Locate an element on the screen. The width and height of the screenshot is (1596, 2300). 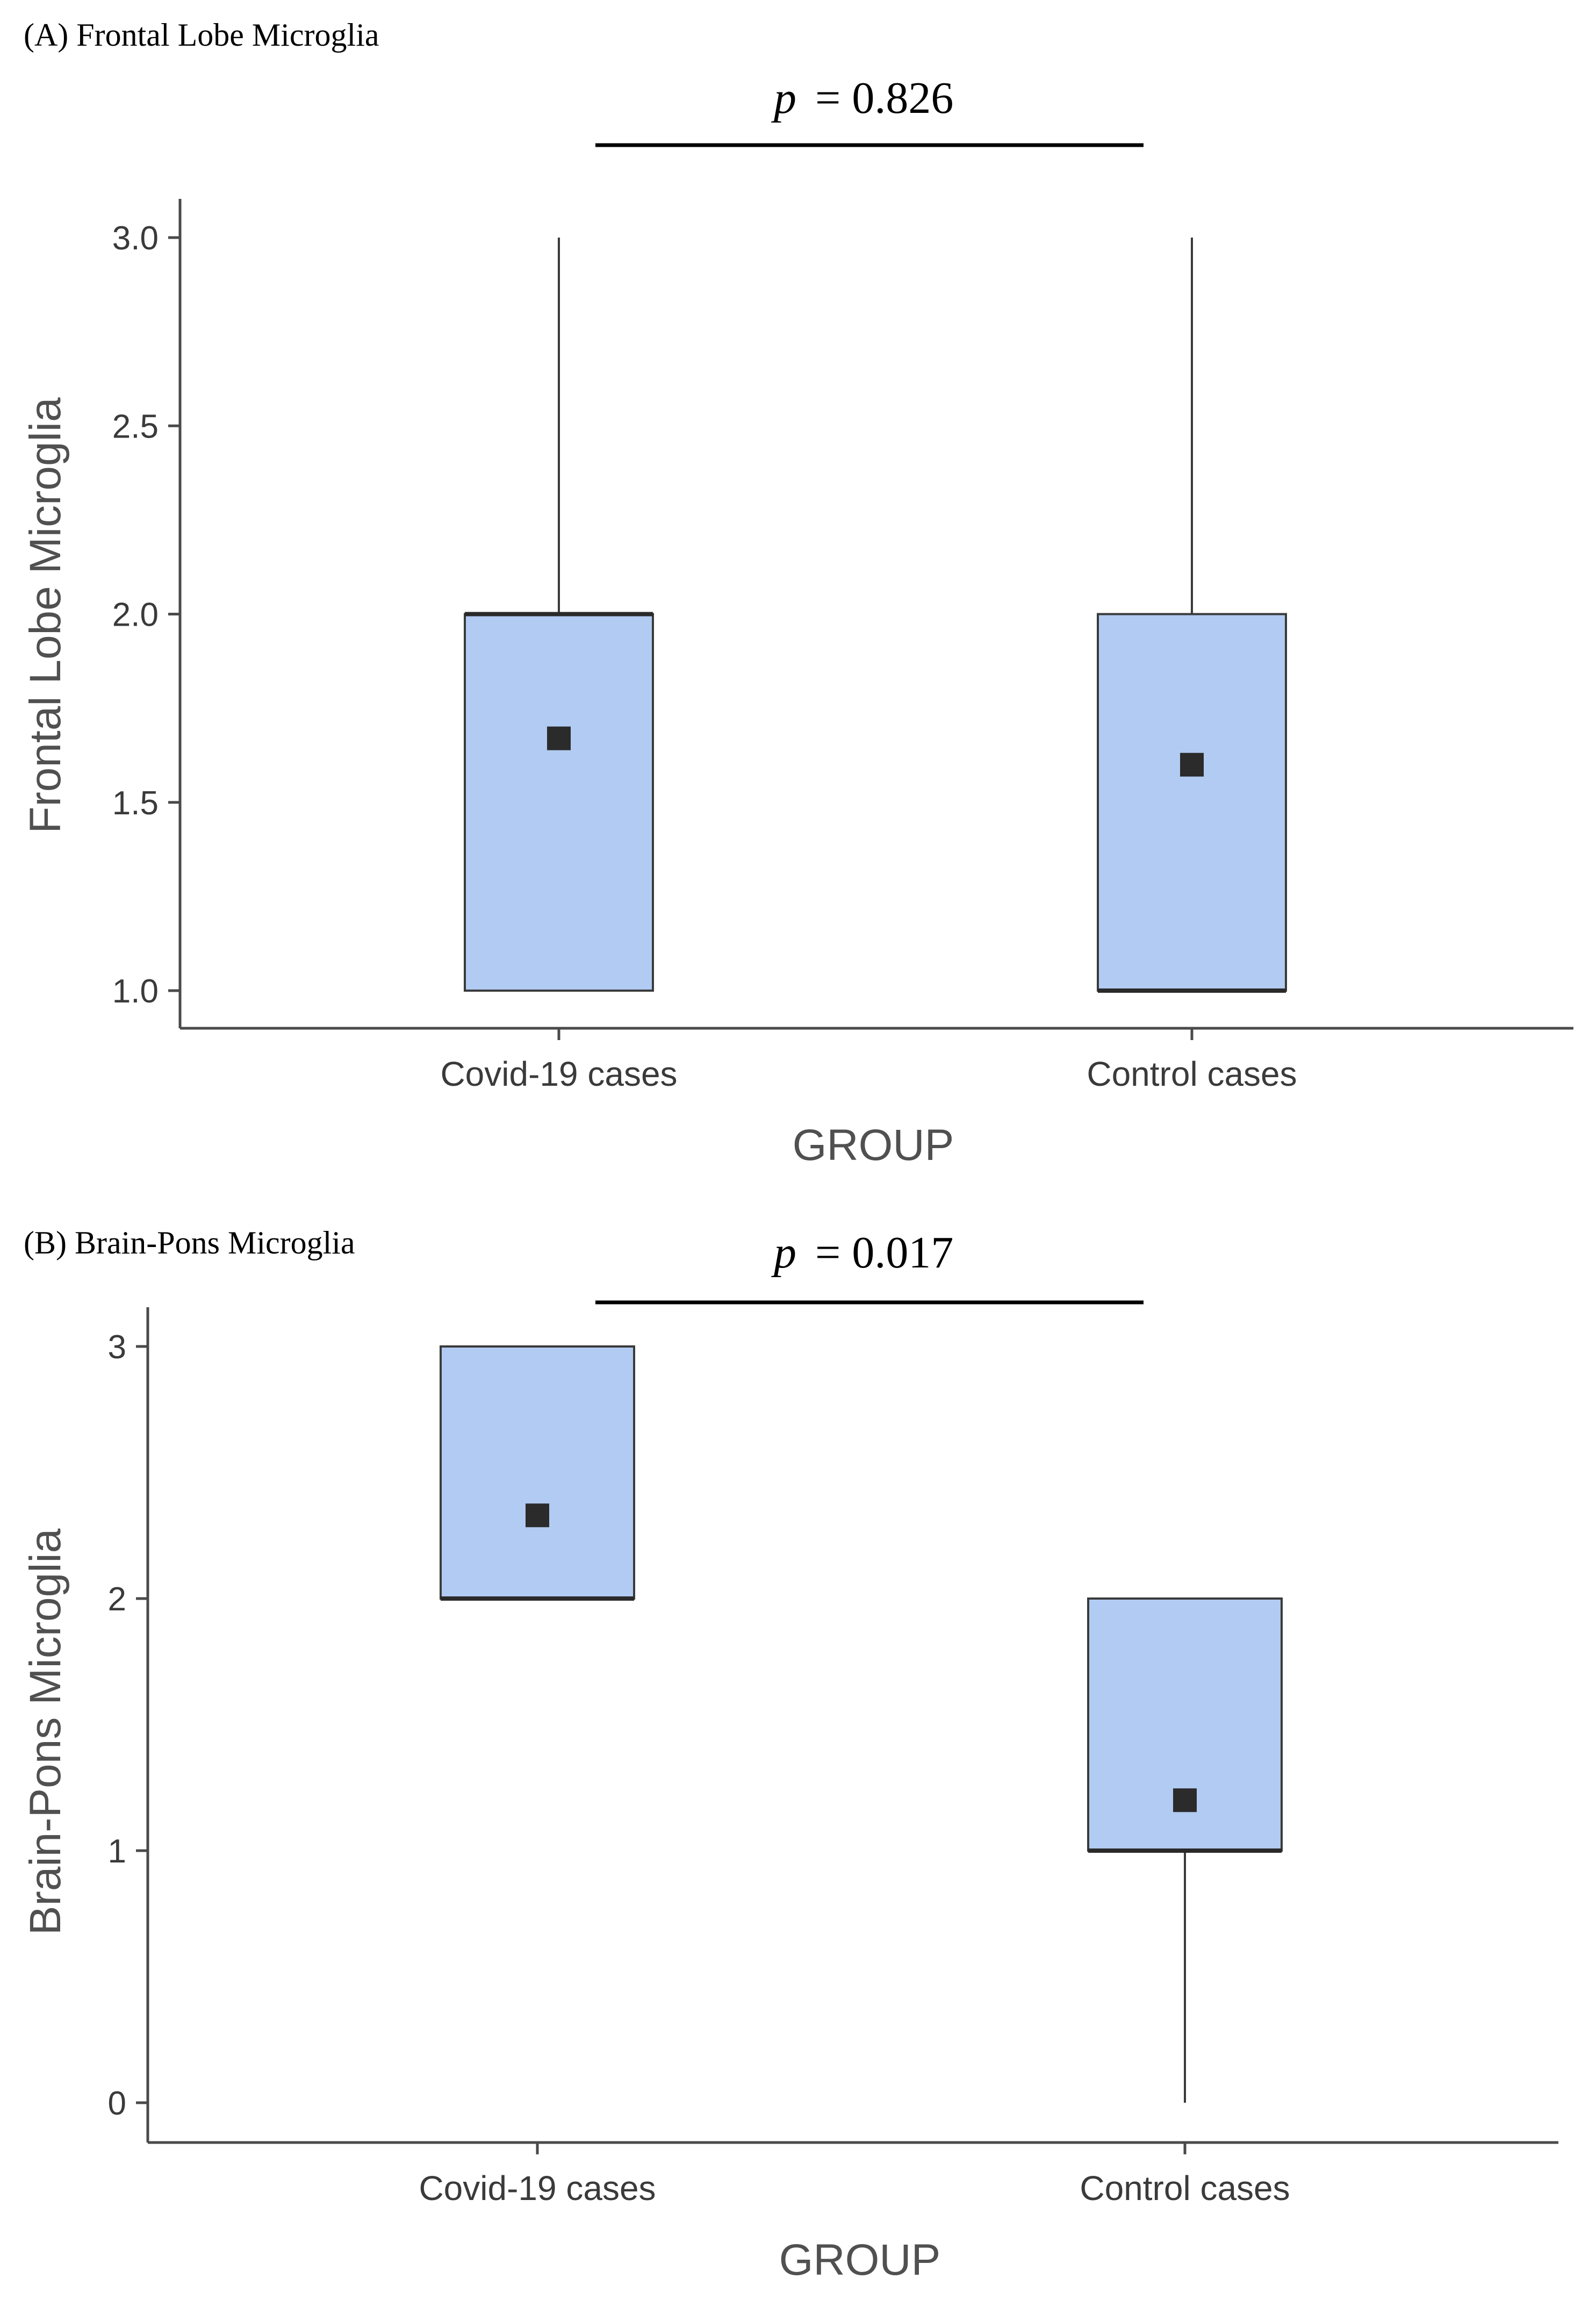
p-value-text: = 0.017 is located at coordinates (884, 1253).